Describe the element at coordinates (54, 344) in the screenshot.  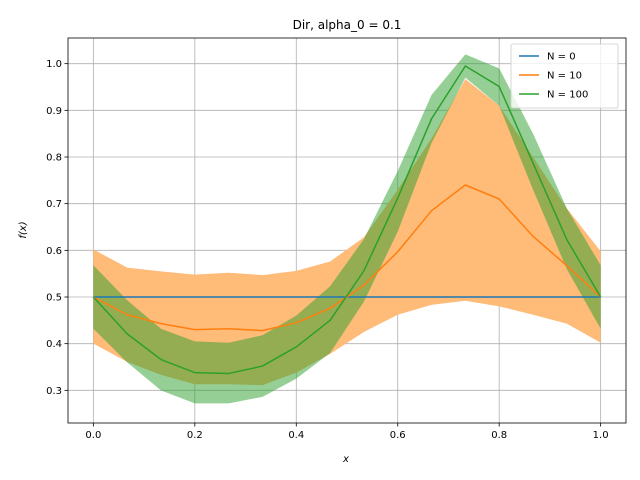
I see `y-tick-label: 0.4` at that location.